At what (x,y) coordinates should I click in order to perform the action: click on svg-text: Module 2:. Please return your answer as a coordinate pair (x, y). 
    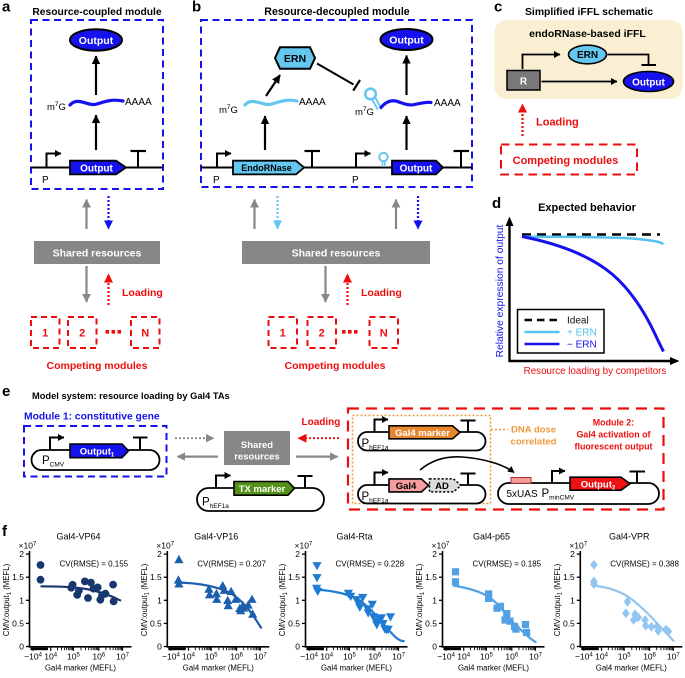
    Looking at the image, I should click on (613, 423).